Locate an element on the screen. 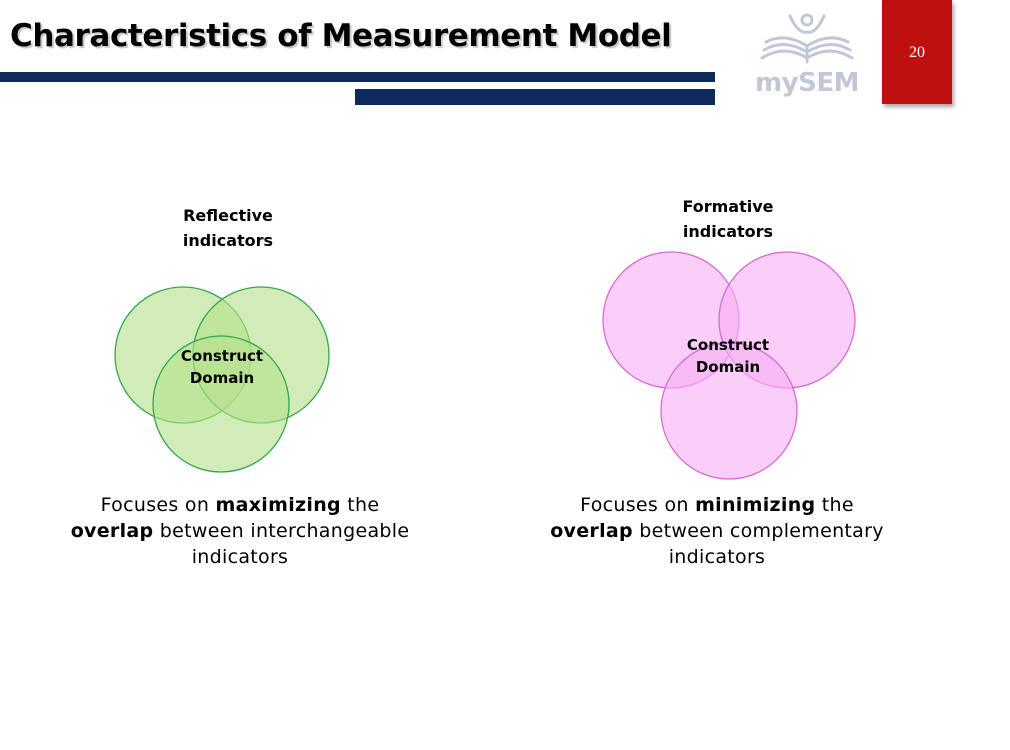 This screenshot has width=1010, height=750. title-rule-bottom is located at coordinates (535, 97).